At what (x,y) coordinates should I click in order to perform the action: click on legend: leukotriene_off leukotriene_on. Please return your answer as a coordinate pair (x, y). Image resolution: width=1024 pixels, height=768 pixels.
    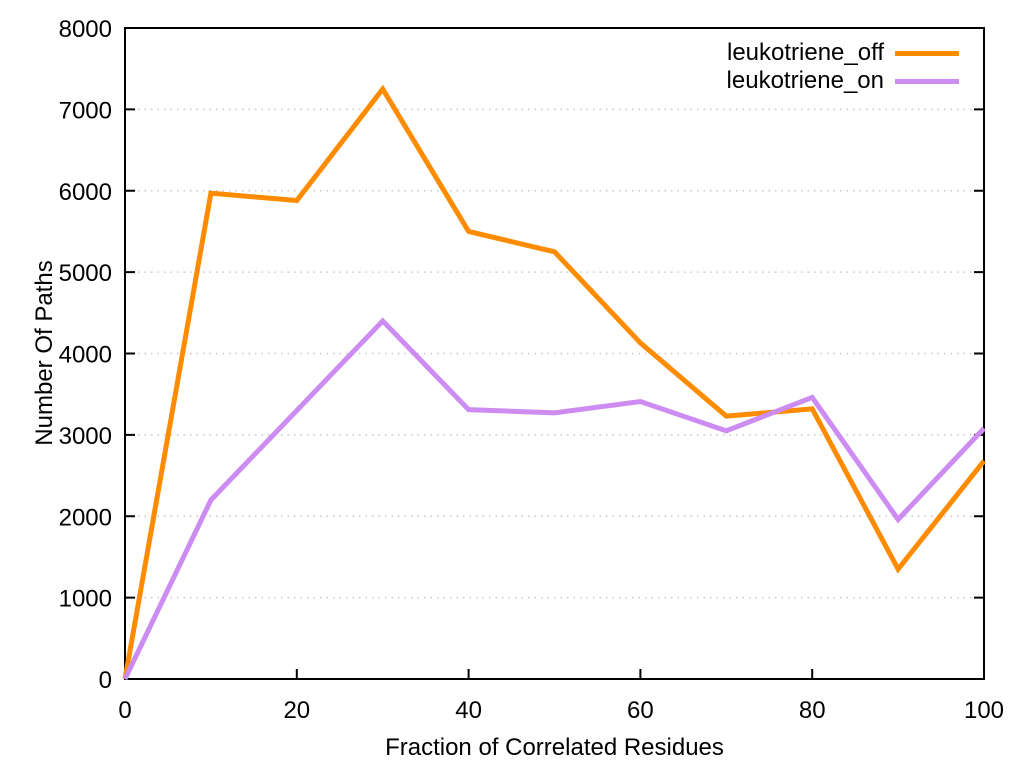
    Looking at the image, I should click on (843, 67).